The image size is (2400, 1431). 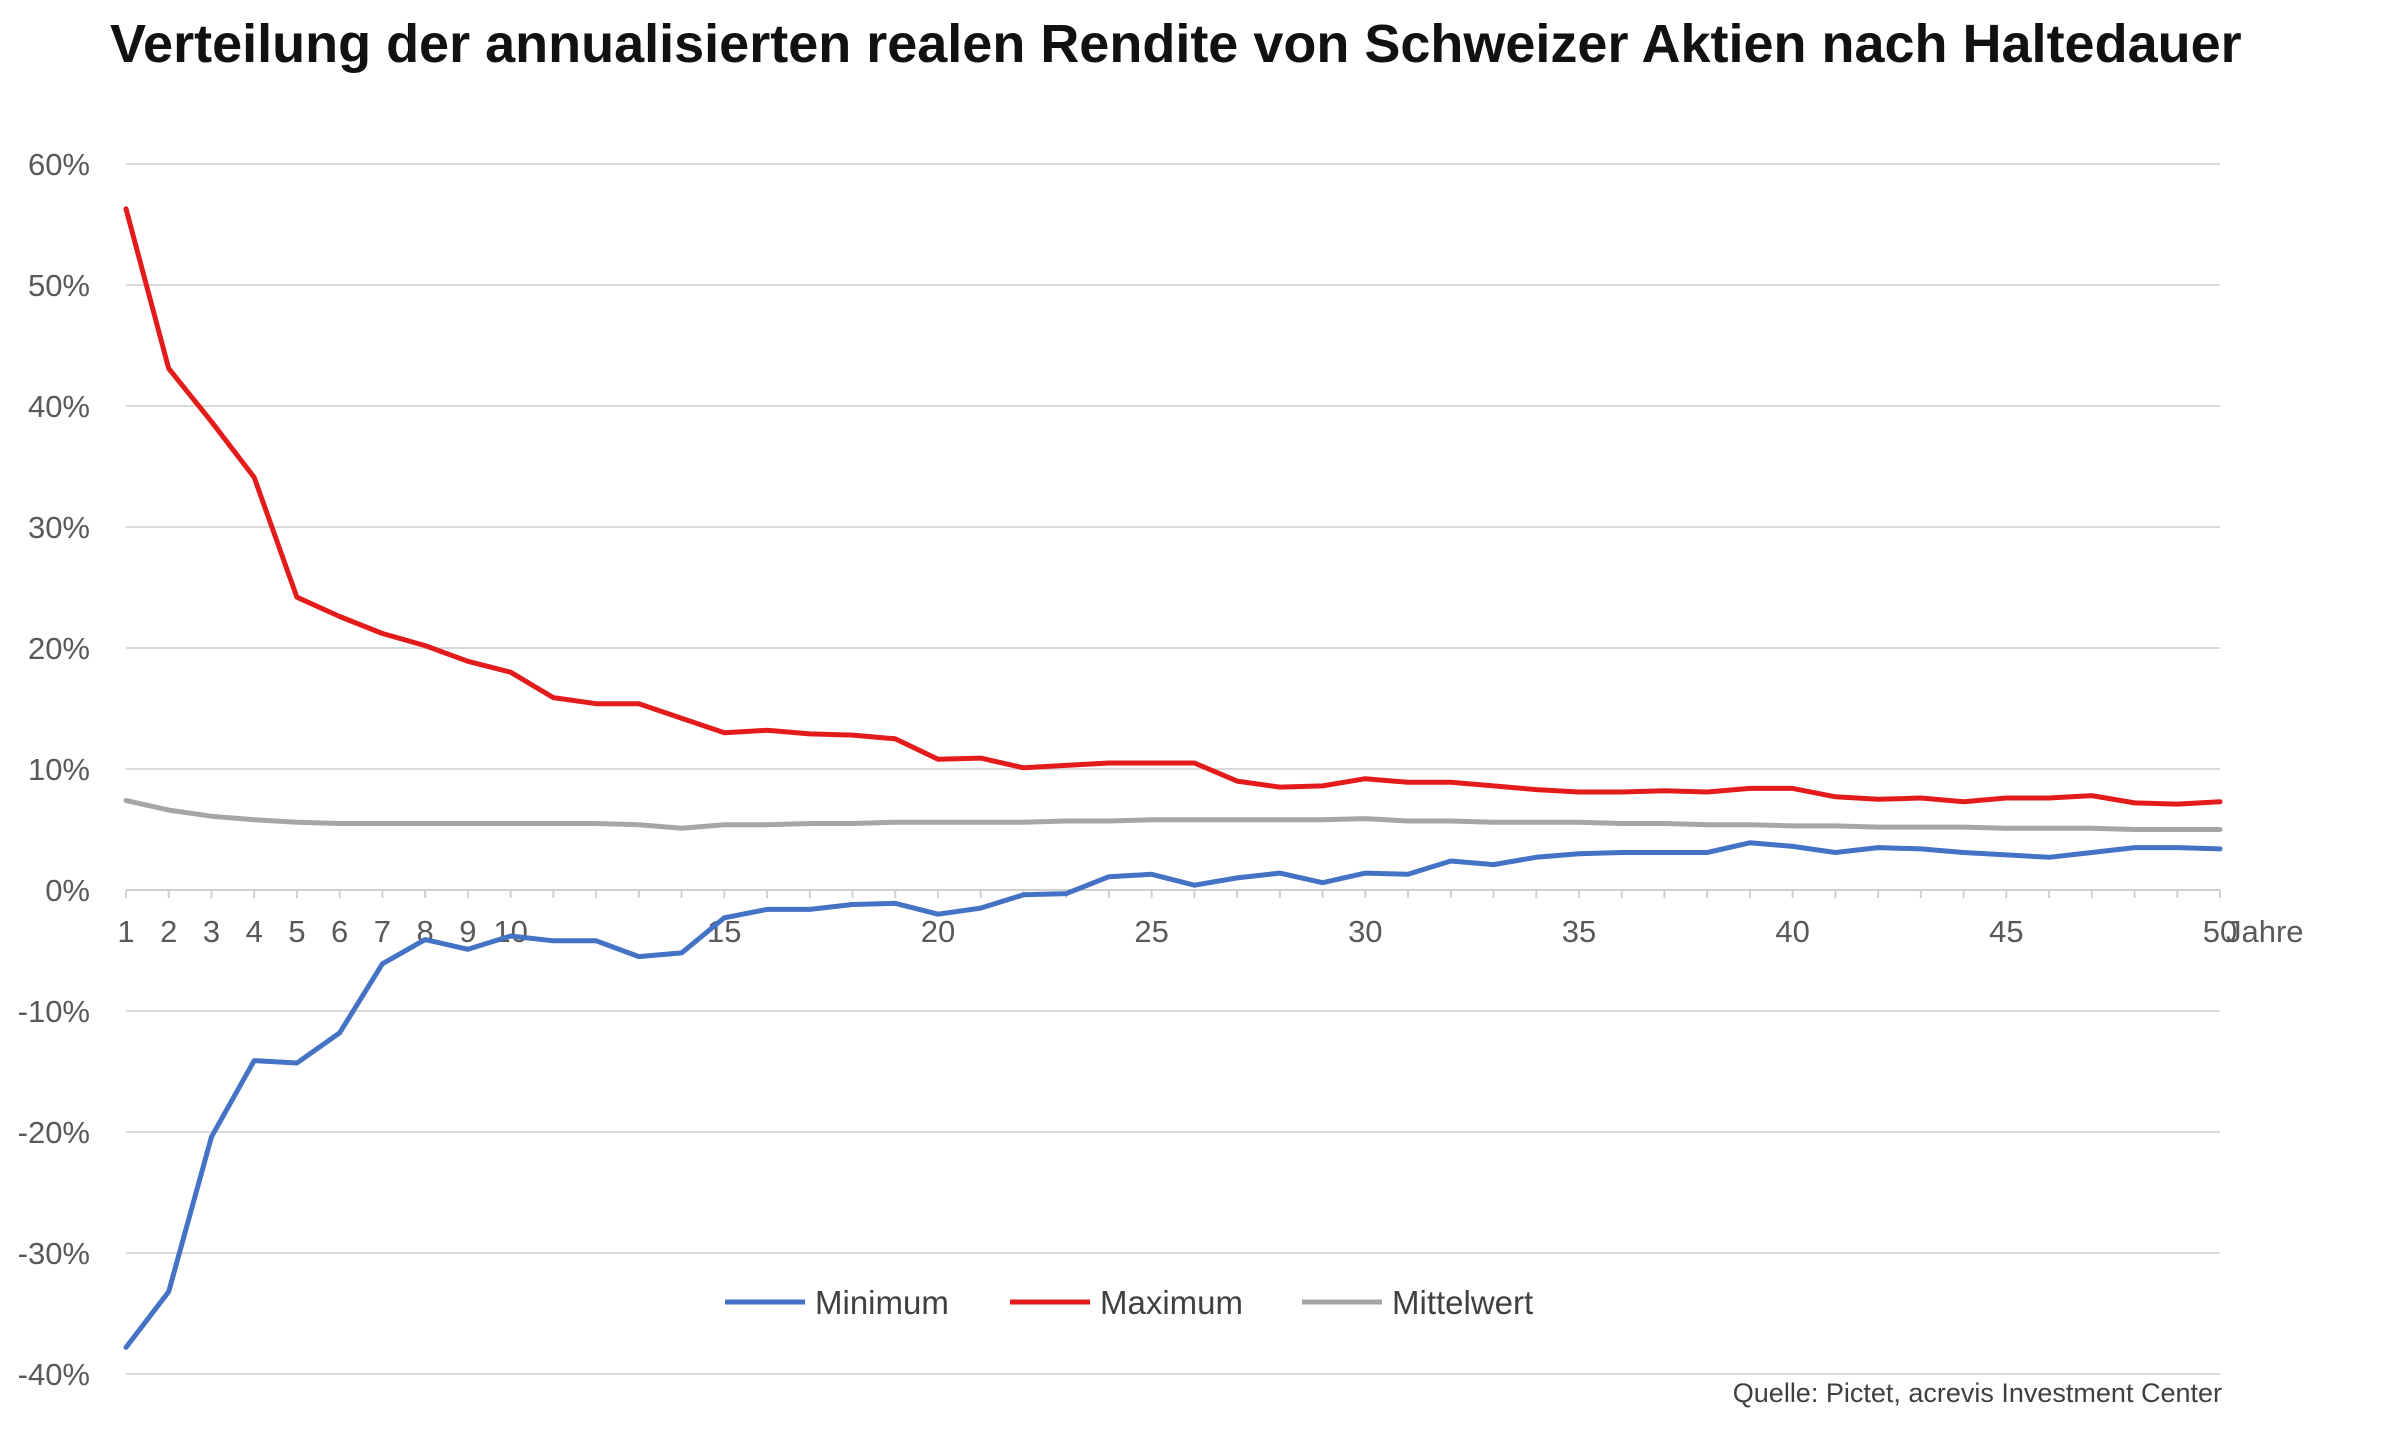 I want to click on x-tick-label: 9, so click(x=467, y=931).